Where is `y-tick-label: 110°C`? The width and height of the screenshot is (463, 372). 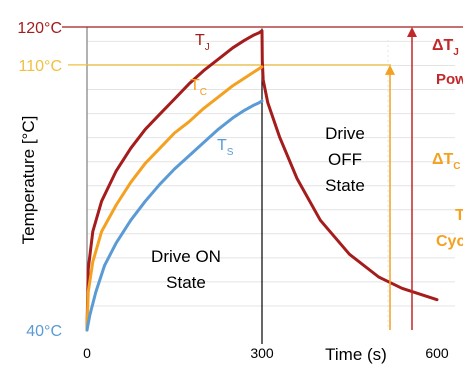 y-tick-label: 110°C is located at coordinates (40, 66).